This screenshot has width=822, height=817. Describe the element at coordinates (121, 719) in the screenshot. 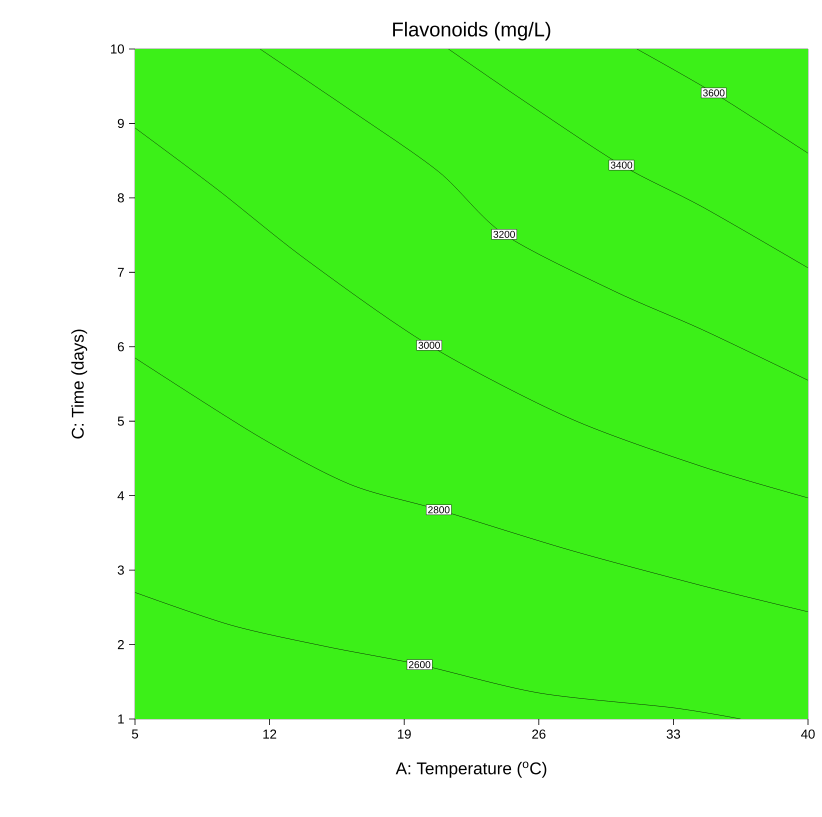

I see `y-tick-label: 1` at that location.